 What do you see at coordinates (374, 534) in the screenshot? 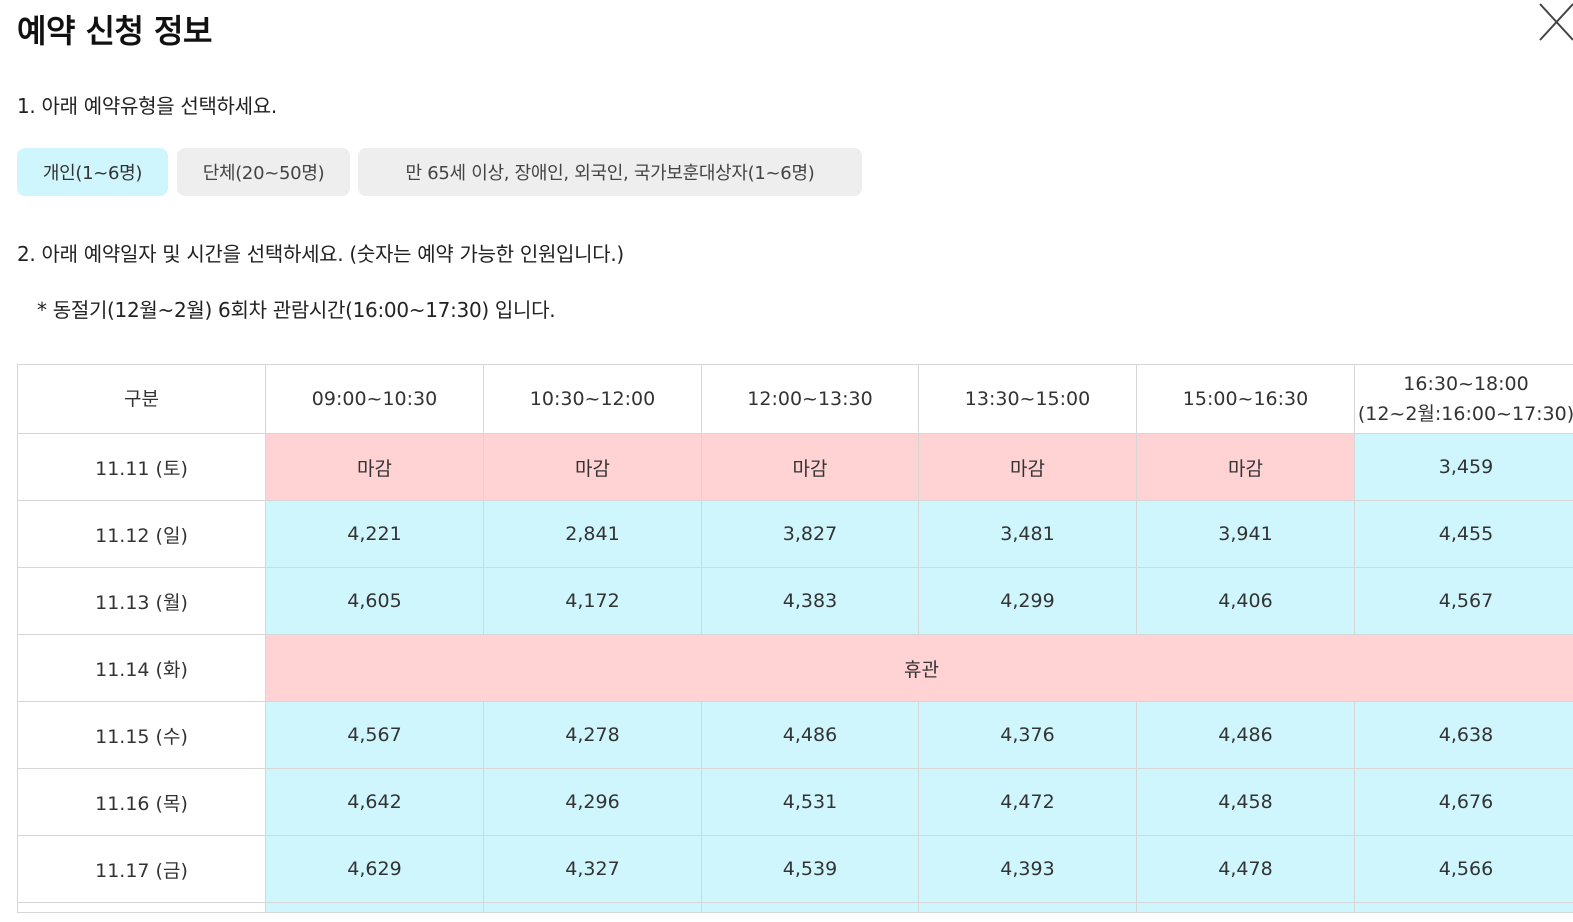
I see `slot-available-cell: 4,221` at bounding box center [374, 534].